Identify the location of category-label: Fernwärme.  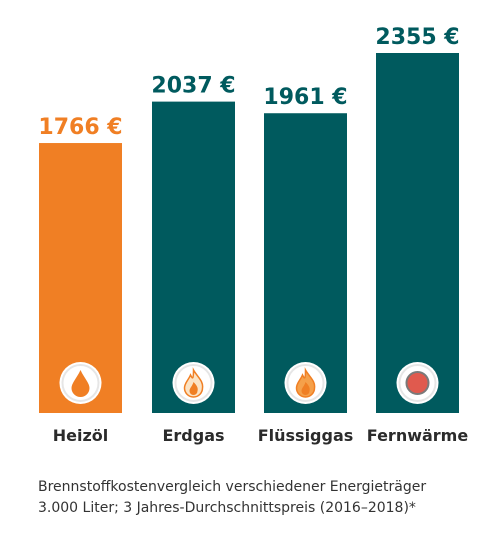
(418, 435).